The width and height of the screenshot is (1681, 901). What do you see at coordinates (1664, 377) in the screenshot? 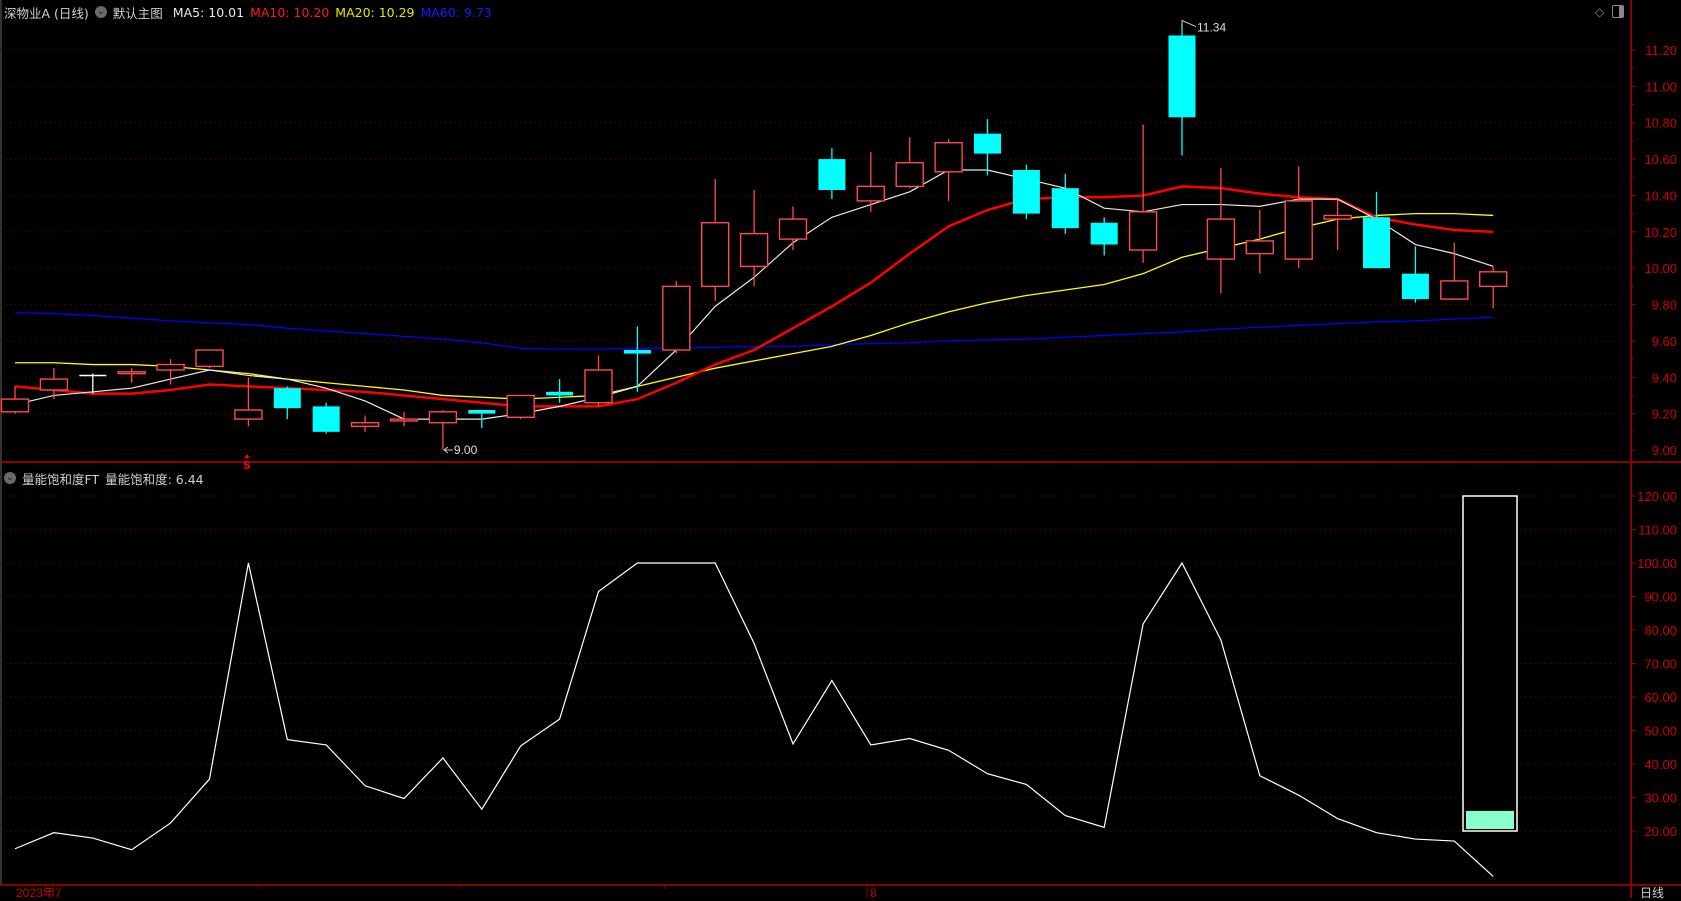
I see `price-tick-label: 9.40` at bounding box center [1664, 377].